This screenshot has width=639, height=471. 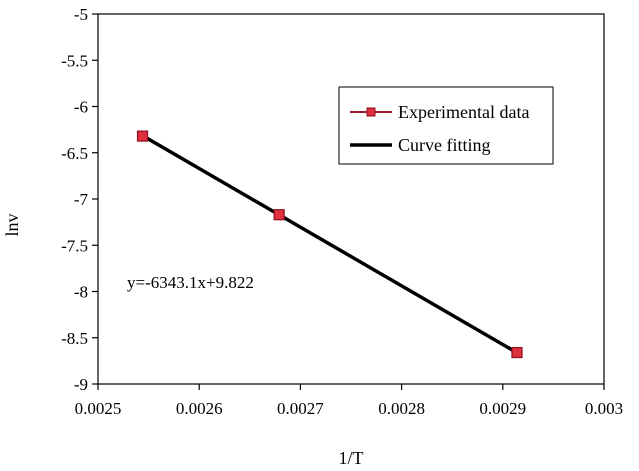 I want to click on x-axis-label: 1/T, so click(x=351, y=458).